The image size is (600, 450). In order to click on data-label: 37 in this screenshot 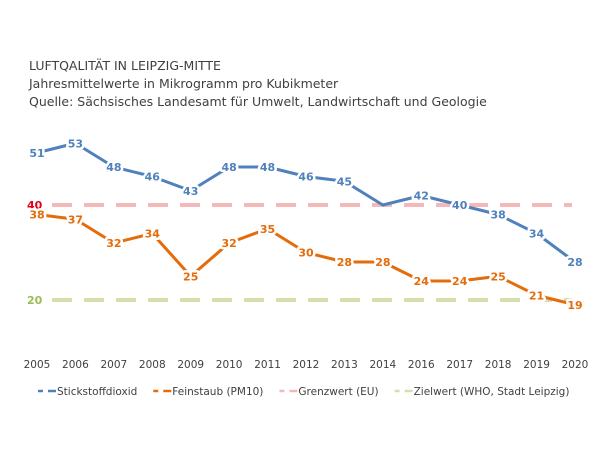, I will do `click(75, 219)`.